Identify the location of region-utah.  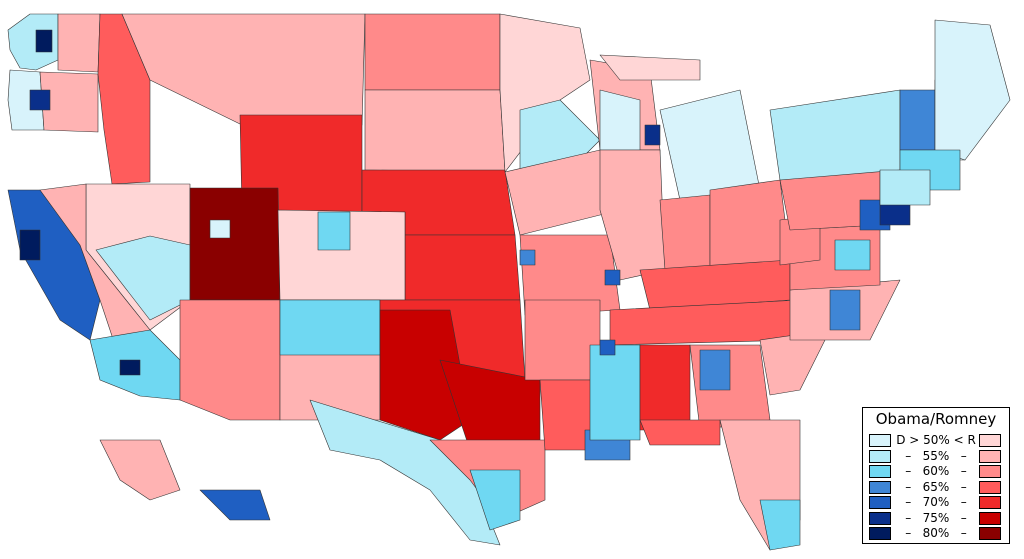
(235, 244).